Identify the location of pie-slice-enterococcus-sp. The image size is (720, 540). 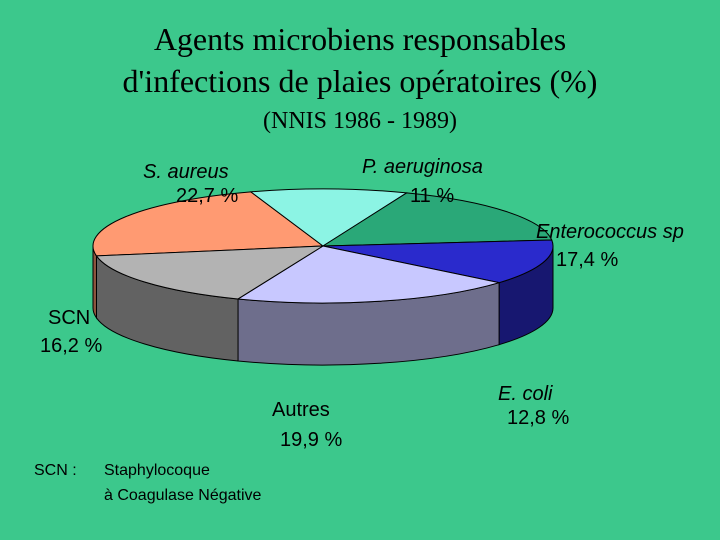
(437, 219).